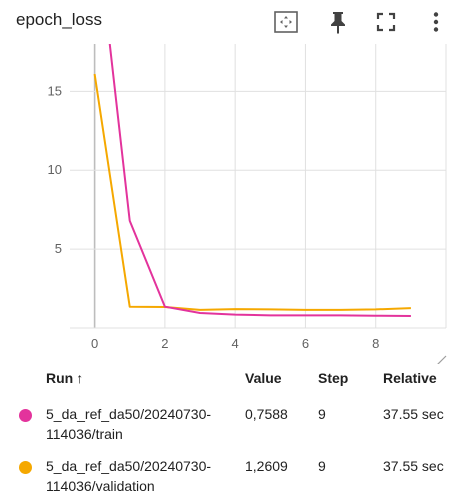 The height and width of the screenshot is (491, 466). What do you see at coordinates (375, 343) in the screenshot?
I see `x-tick-label: 8` at bounding box center [375, 343].